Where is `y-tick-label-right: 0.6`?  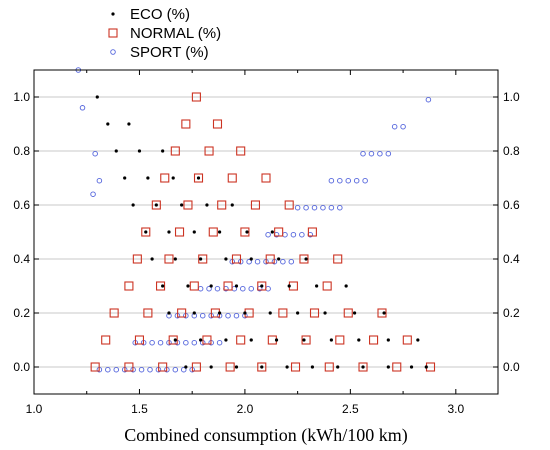
y-tick-label-right: 0.6 is located at coordinates (511, 205).